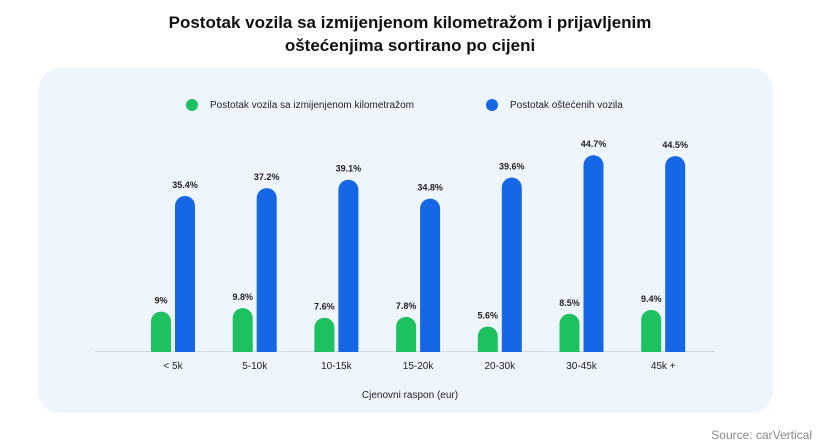 This screenshot has height=445, width=820. I want to click on x-axis-label: Cjenovni raspon (eur), so click(410, 395).